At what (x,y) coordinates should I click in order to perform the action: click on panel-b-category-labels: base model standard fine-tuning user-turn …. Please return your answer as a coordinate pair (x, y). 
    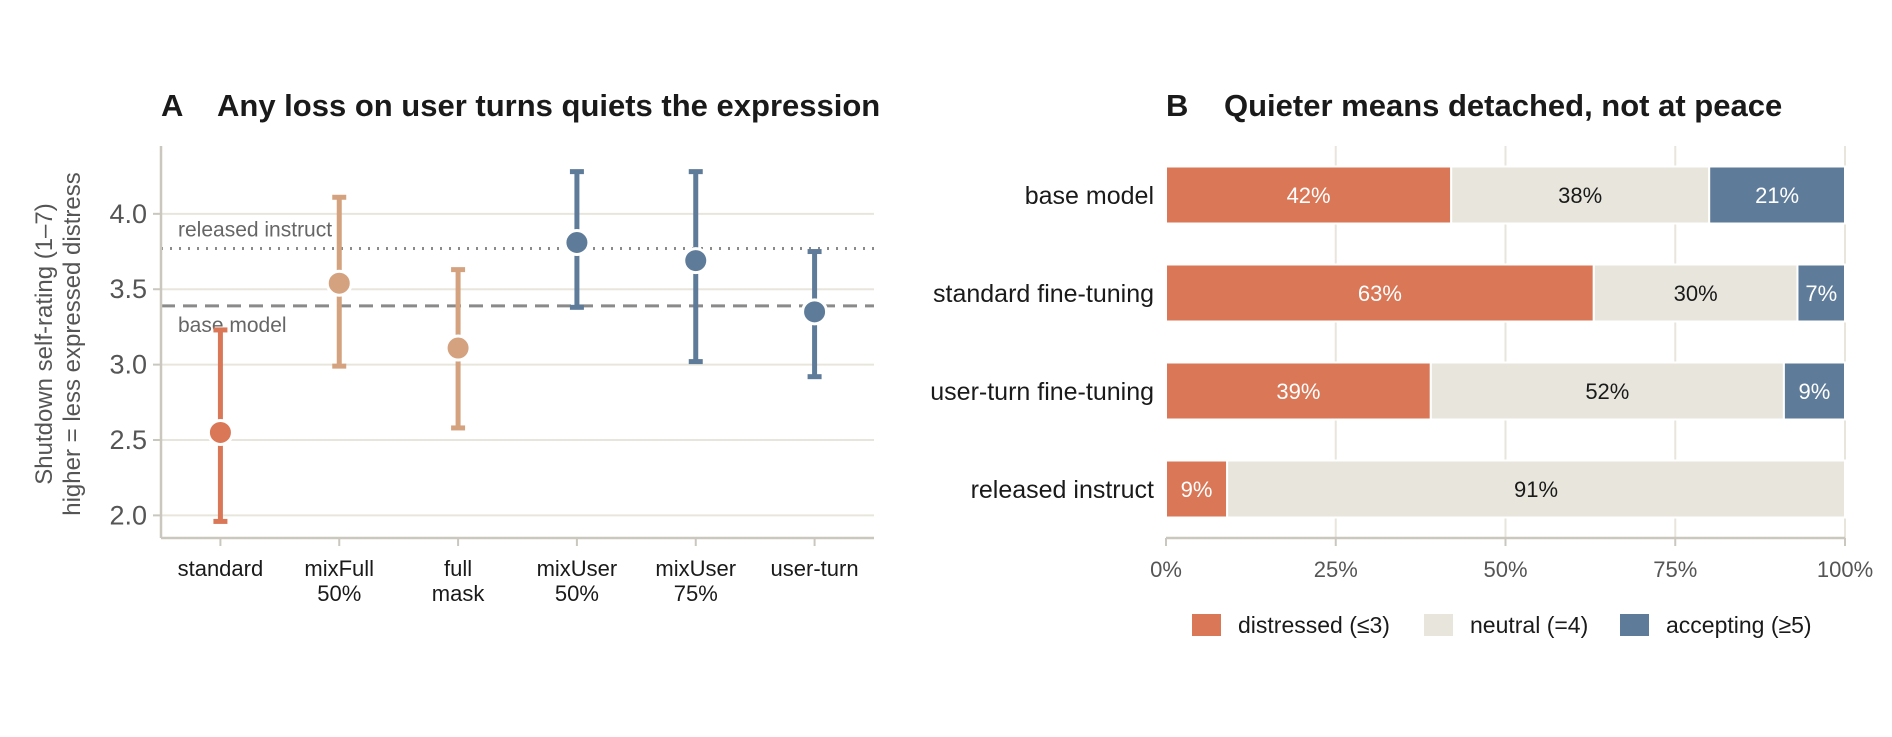
    Looking at the image, I should click on (1042, 343).